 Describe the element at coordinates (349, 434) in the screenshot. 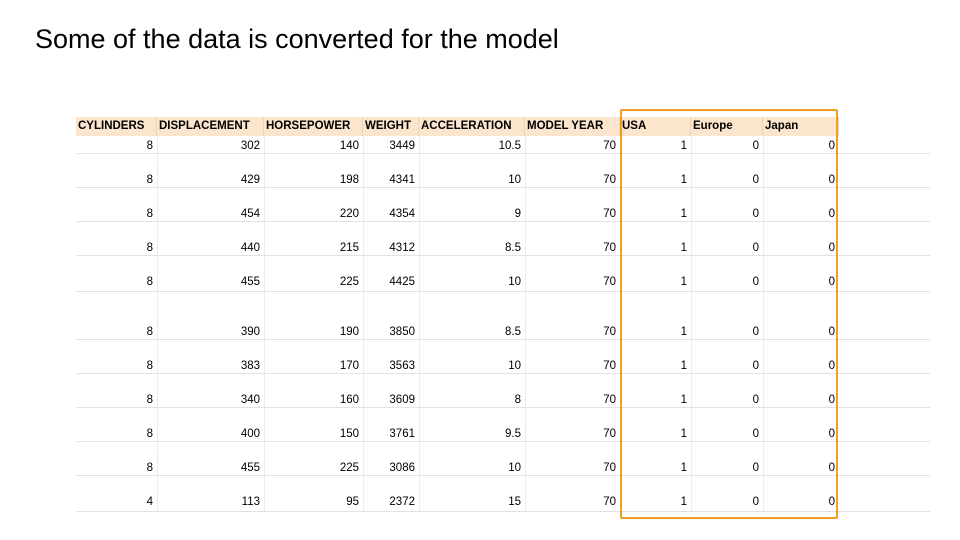

I see `table-cell: 150` at that location.